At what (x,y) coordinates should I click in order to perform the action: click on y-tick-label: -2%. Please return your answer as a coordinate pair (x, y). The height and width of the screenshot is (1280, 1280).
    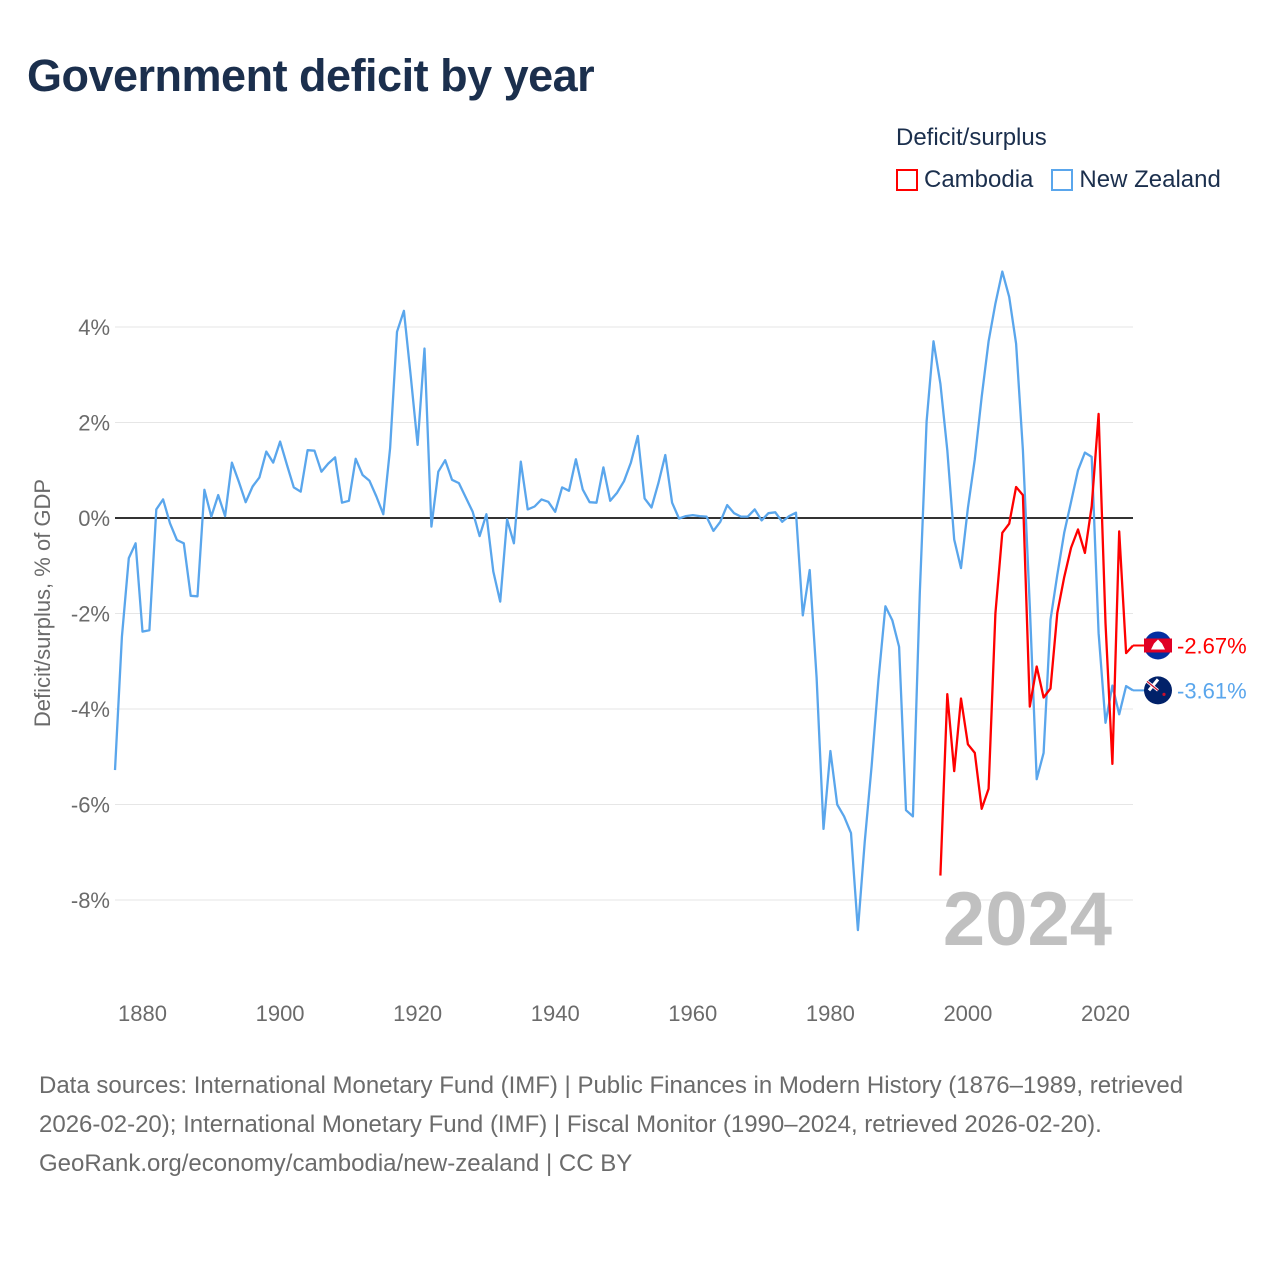
    Looking at the image, I should click on (90, 614).